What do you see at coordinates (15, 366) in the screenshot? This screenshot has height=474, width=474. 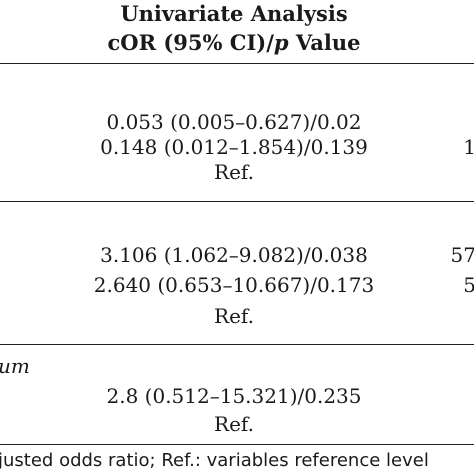 I see `row-label: um` at bounding box center [15, 366].